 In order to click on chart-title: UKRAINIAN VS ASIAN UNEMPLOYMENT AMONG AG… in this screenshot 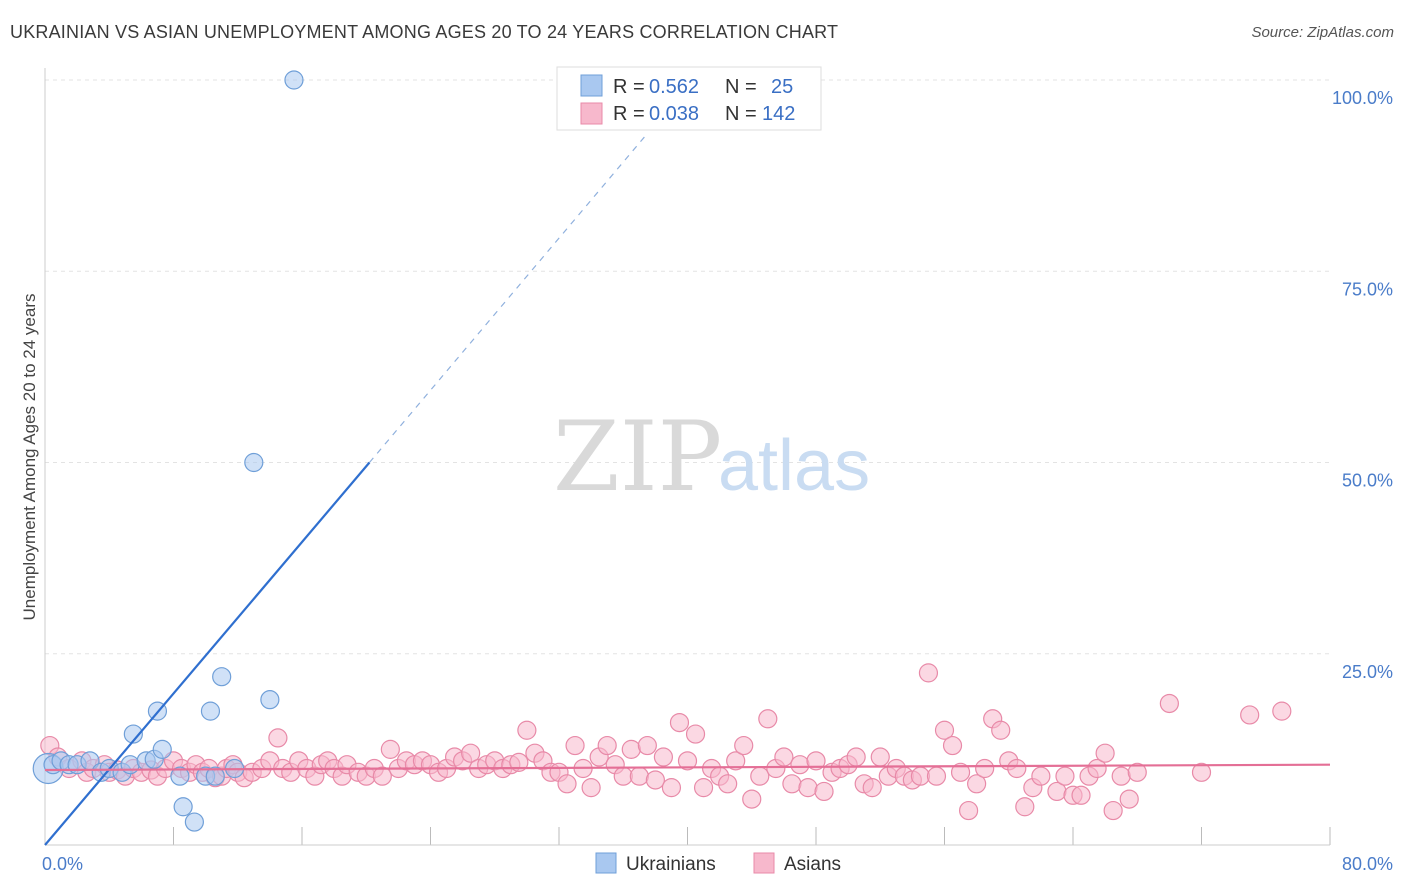, I will do `click(424, 32)`.